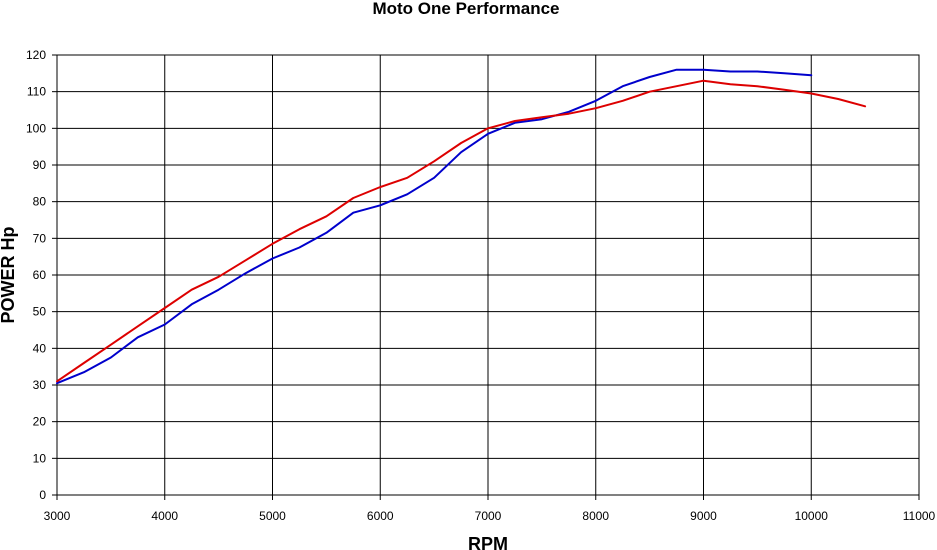 The height and width of the screenshot is (550, 937). What do you see at coordinates (40, 458) in the screenshot?
I see `y-tick-label: 10` at bounding box center [40, 458].